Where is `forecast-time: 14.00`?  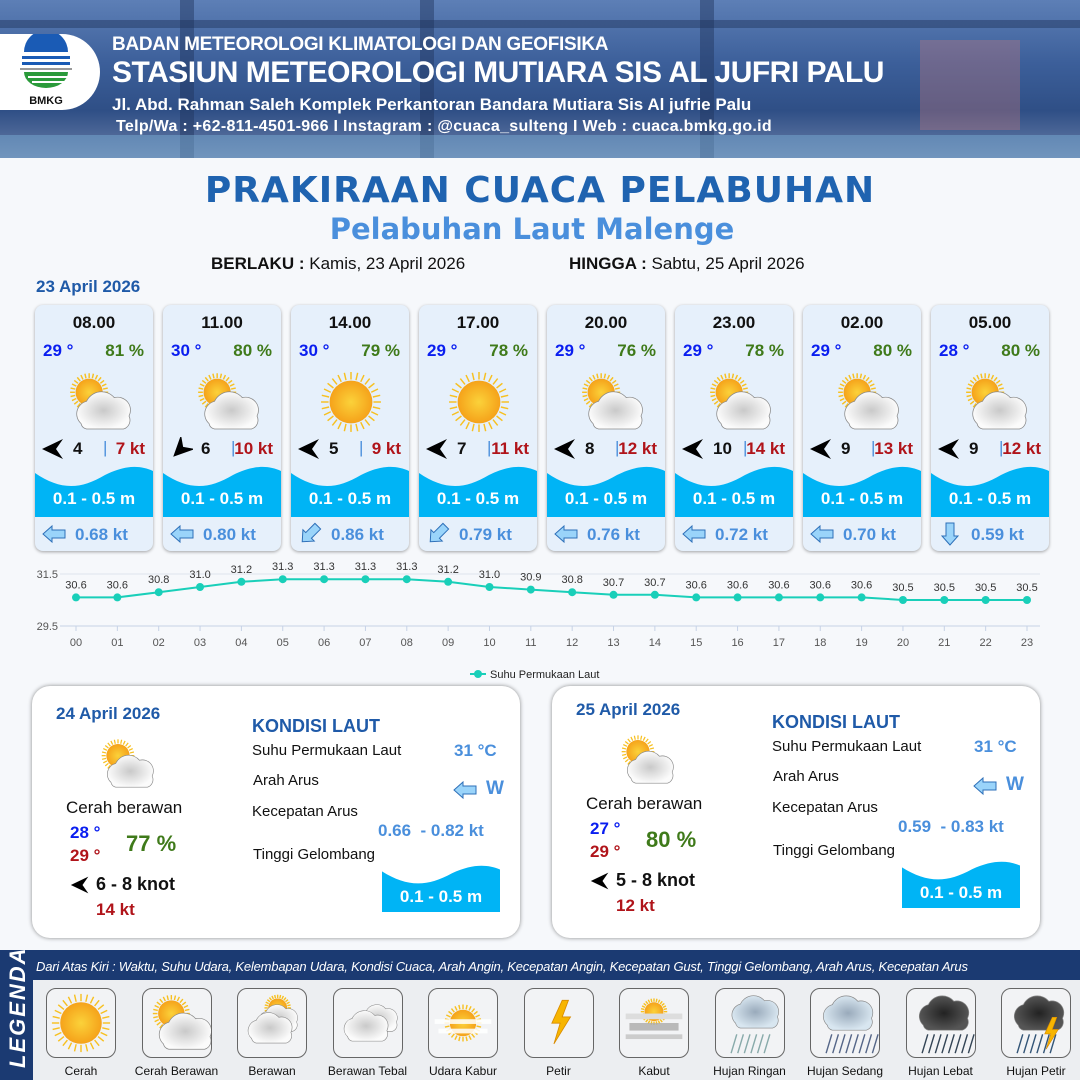 forecast-time: 14.00 is located at coordinates (350, 322).